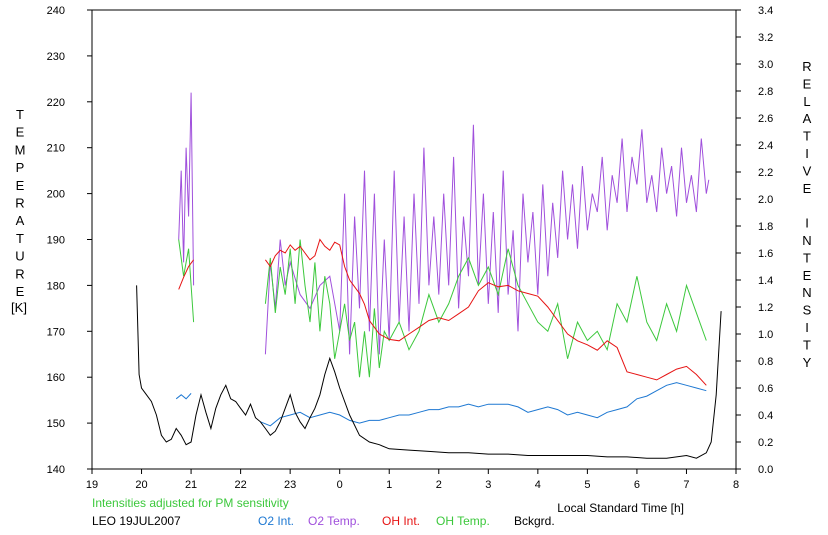  I want to click on y-left-tick-label: 230, so click(56, 57).